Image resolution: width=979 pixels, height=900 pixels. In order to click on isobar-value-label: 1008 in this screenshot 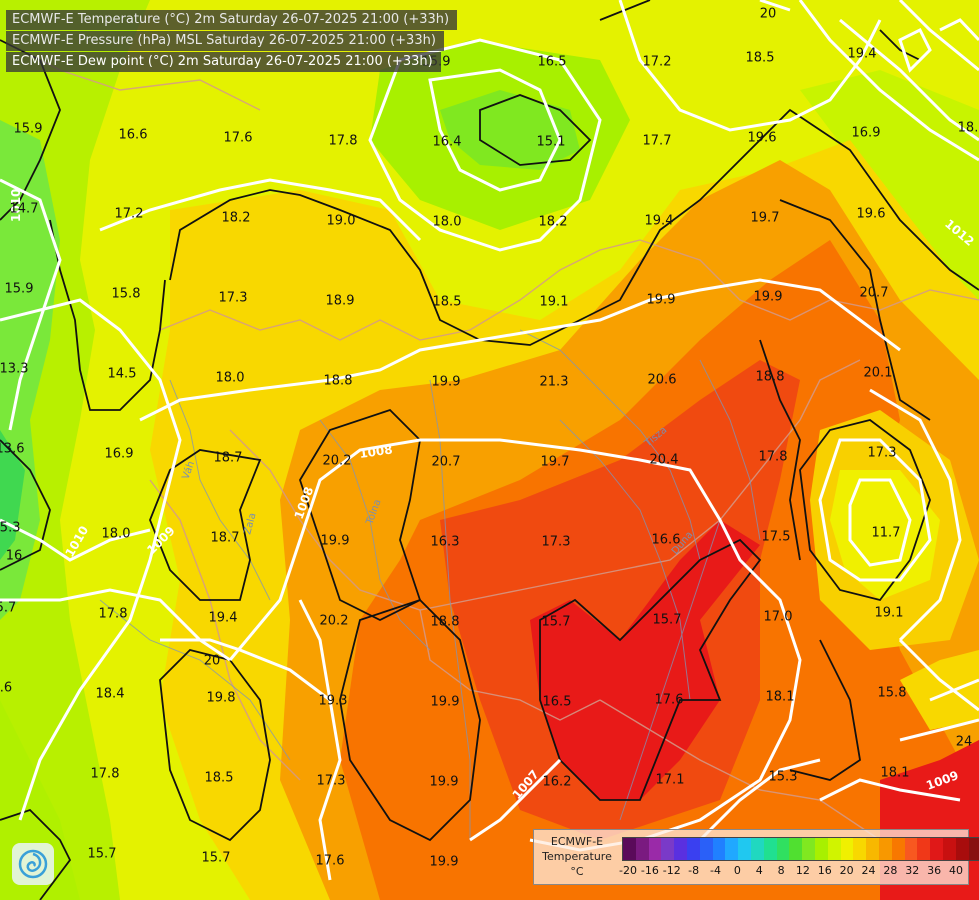, I will do `click(375, 451)`.